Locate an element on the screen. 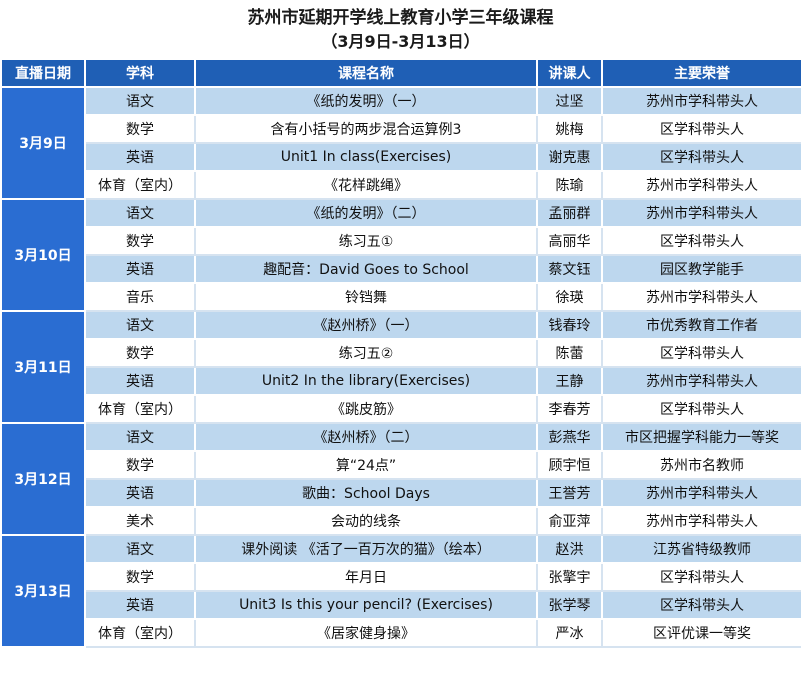 The width and height of the screenshot is (801, 690). date-cell: 3月11日 is located at coordinates (43, 367).